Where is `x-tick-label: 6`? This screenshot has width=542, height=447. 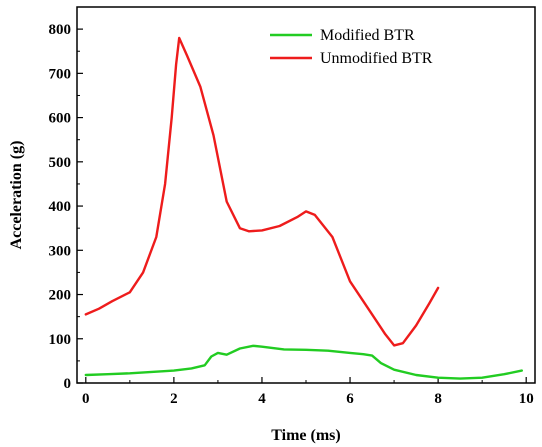
x-tick-label: 6 is located at coordinates (350, 399).